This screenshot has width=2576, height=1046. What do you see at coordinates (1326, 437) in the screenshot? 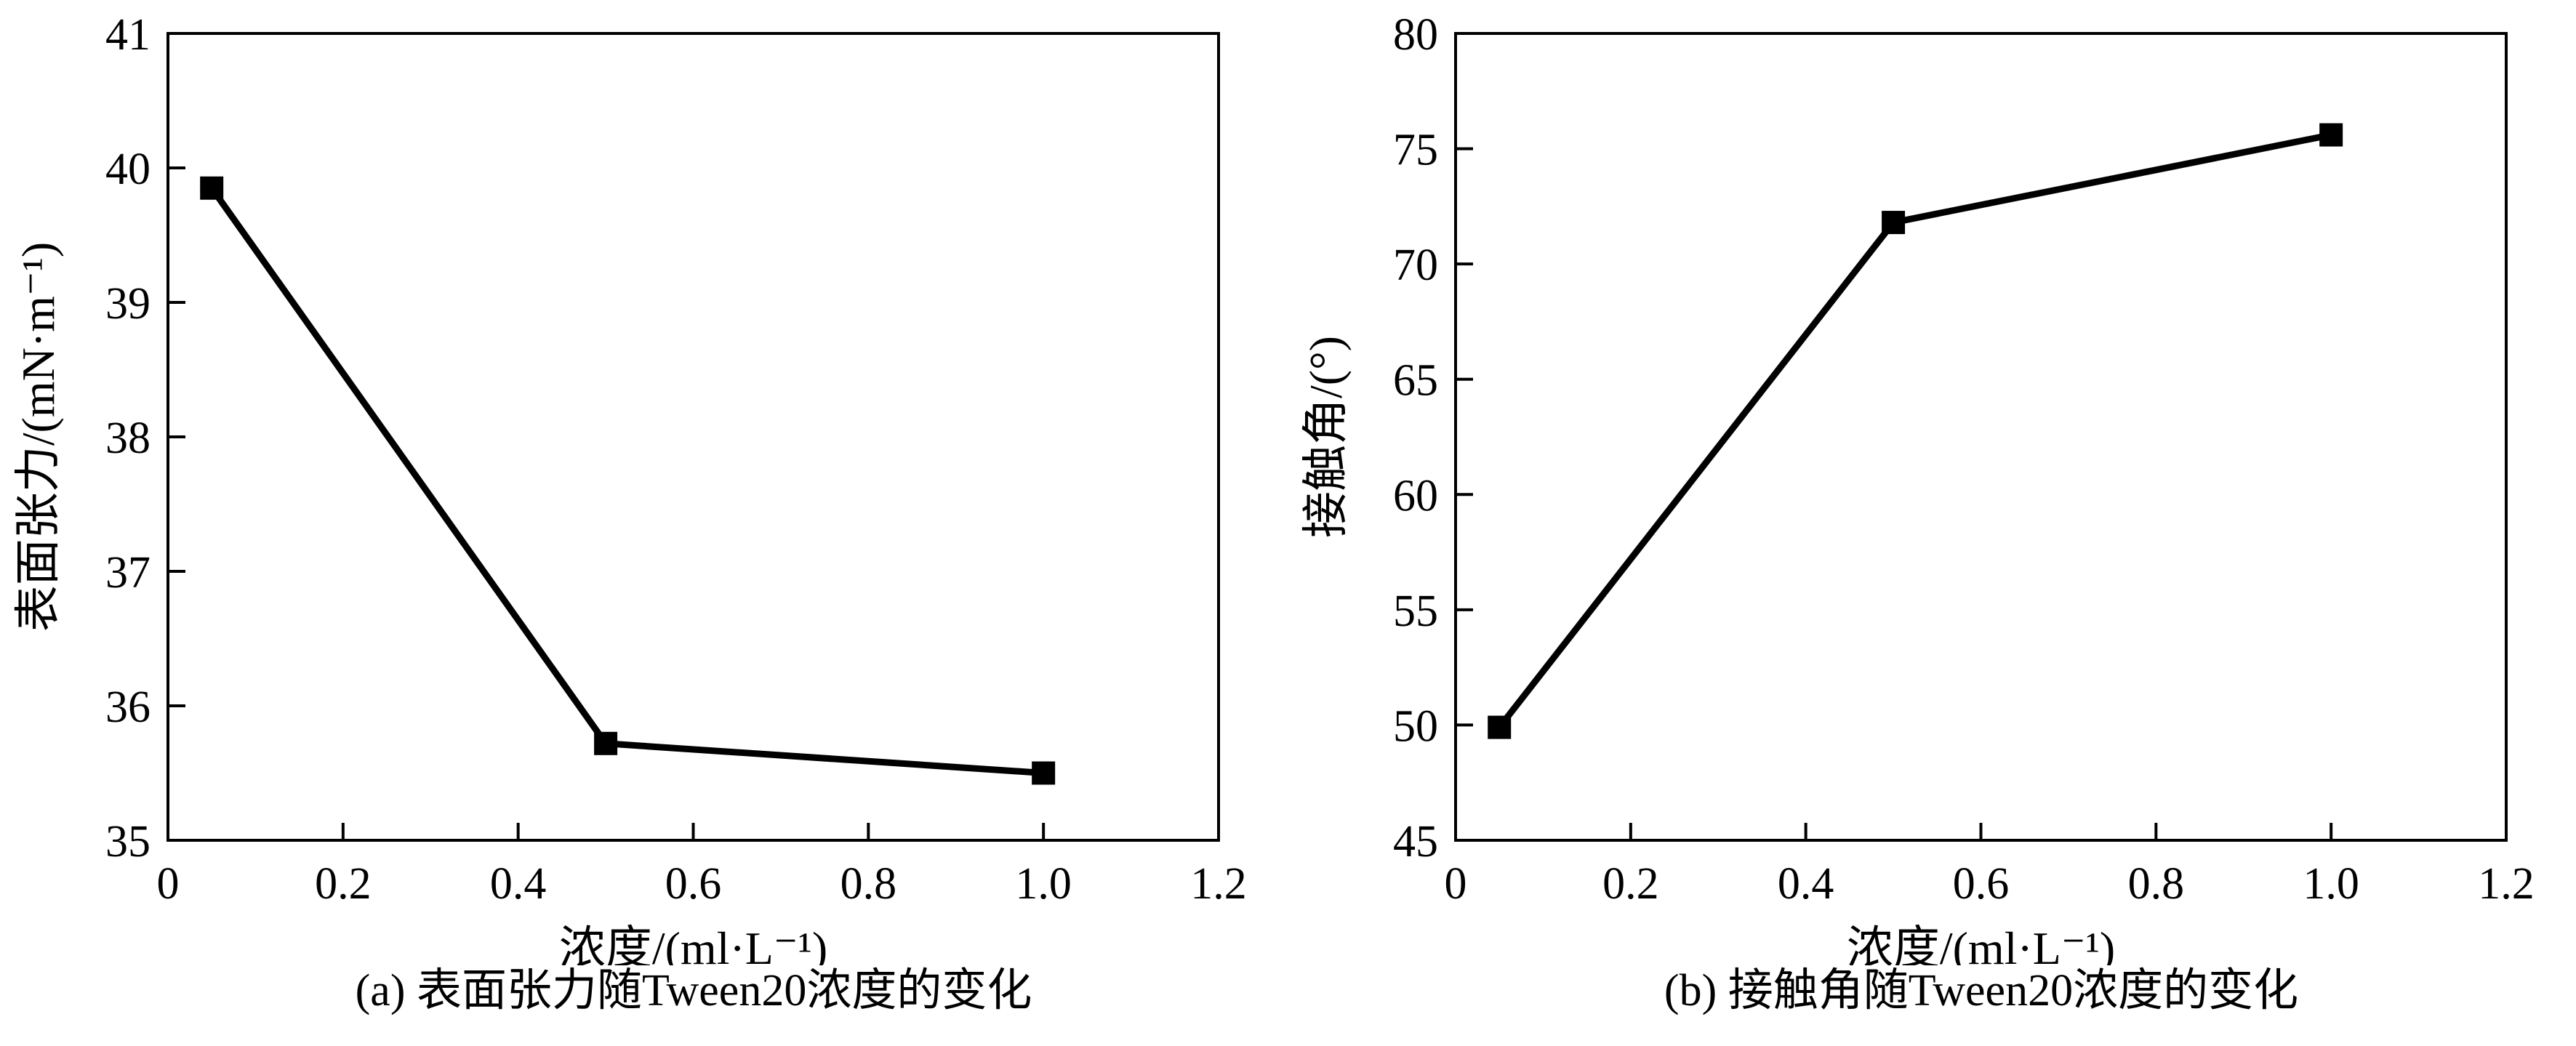
I see `y-axis-label: 接触角/(°)` at bounding box center [1326, 437].